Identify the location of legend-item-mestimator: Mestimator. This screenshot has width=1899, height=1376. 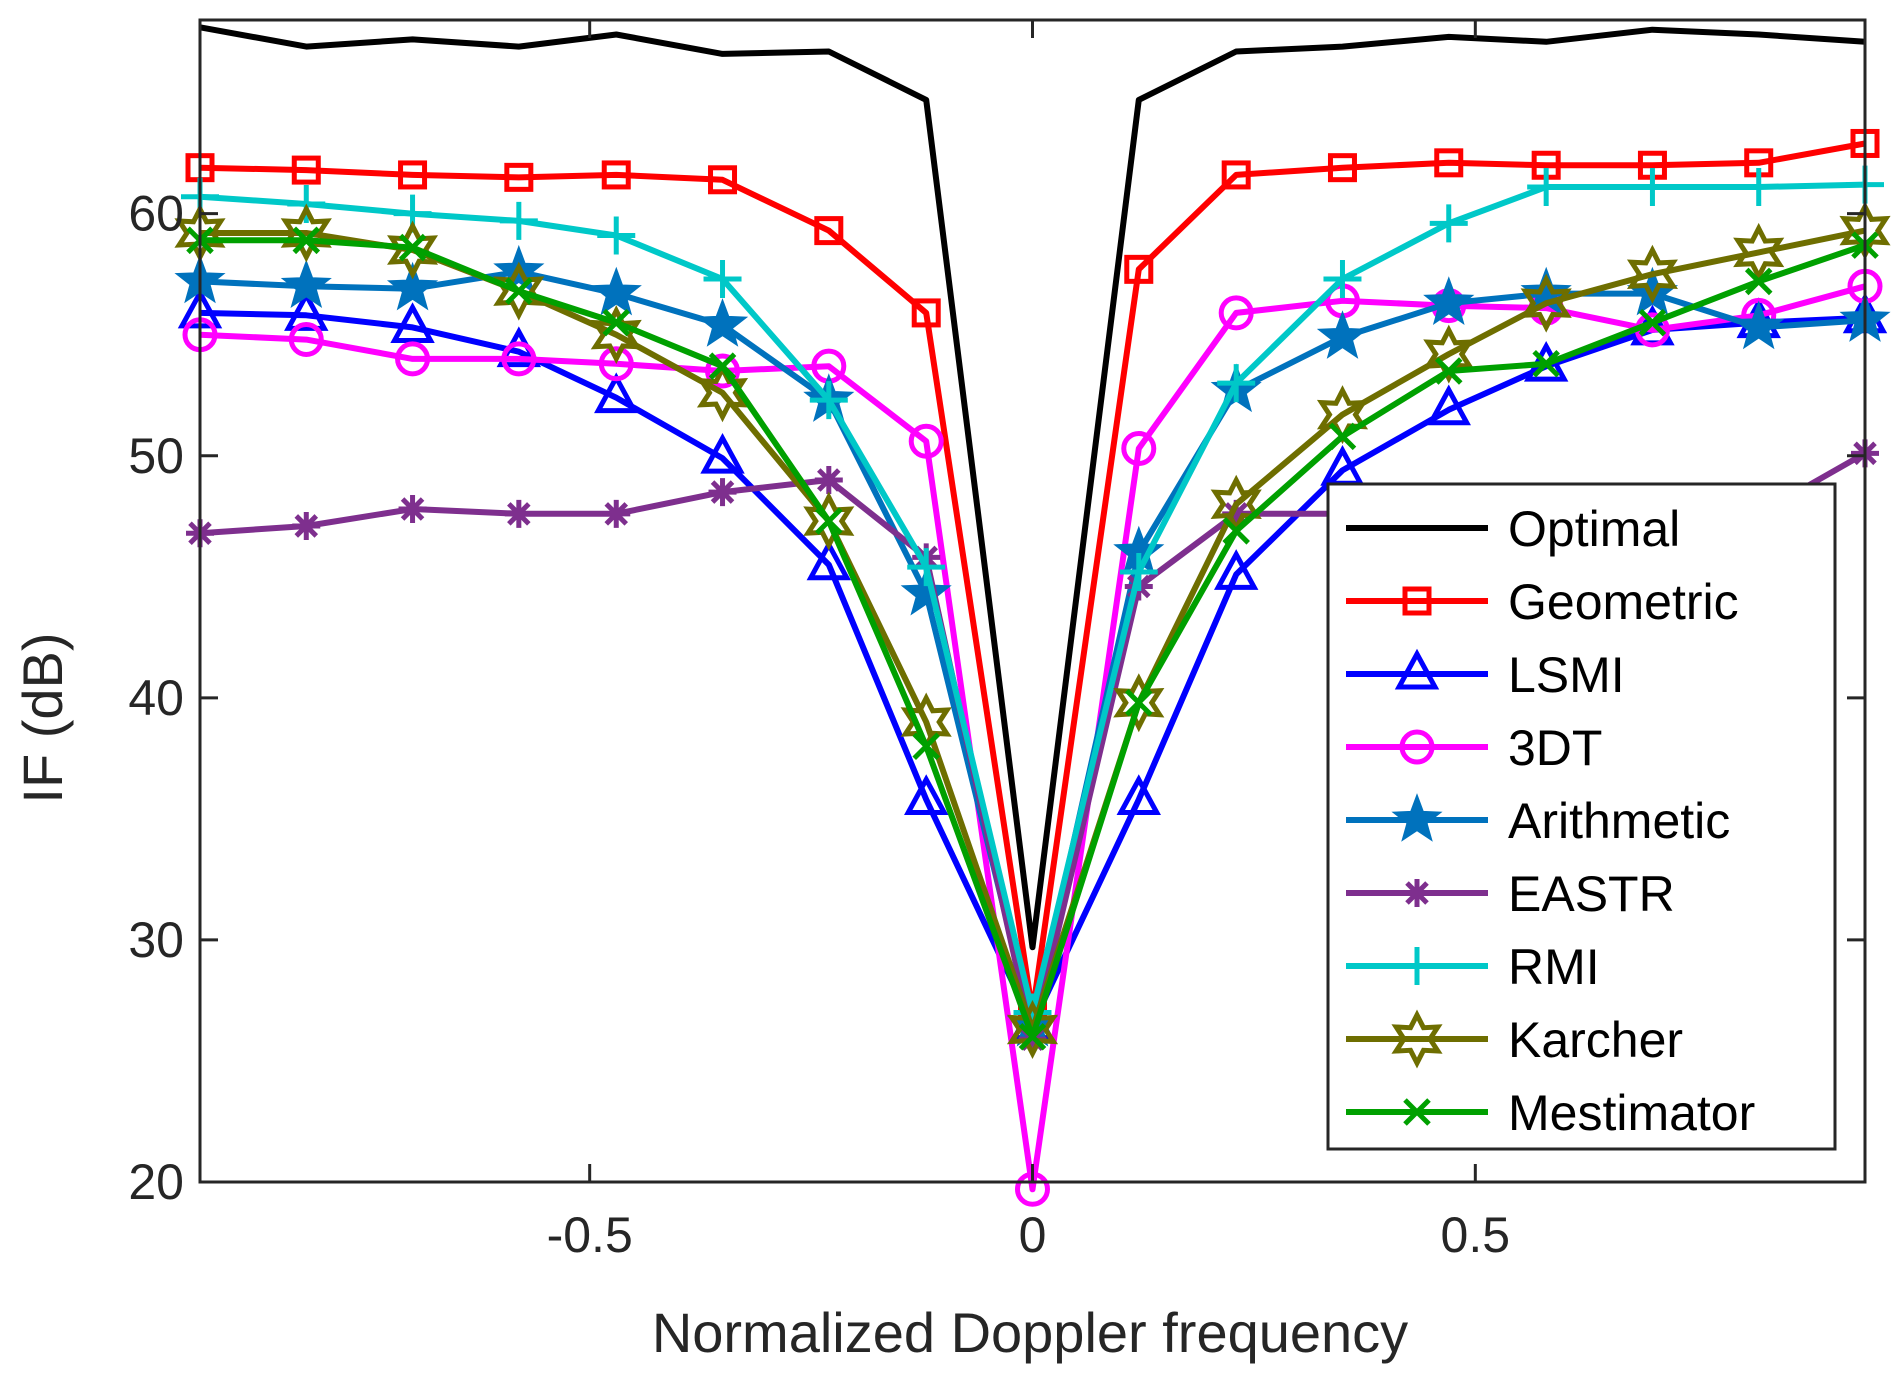
(1550, 1113).